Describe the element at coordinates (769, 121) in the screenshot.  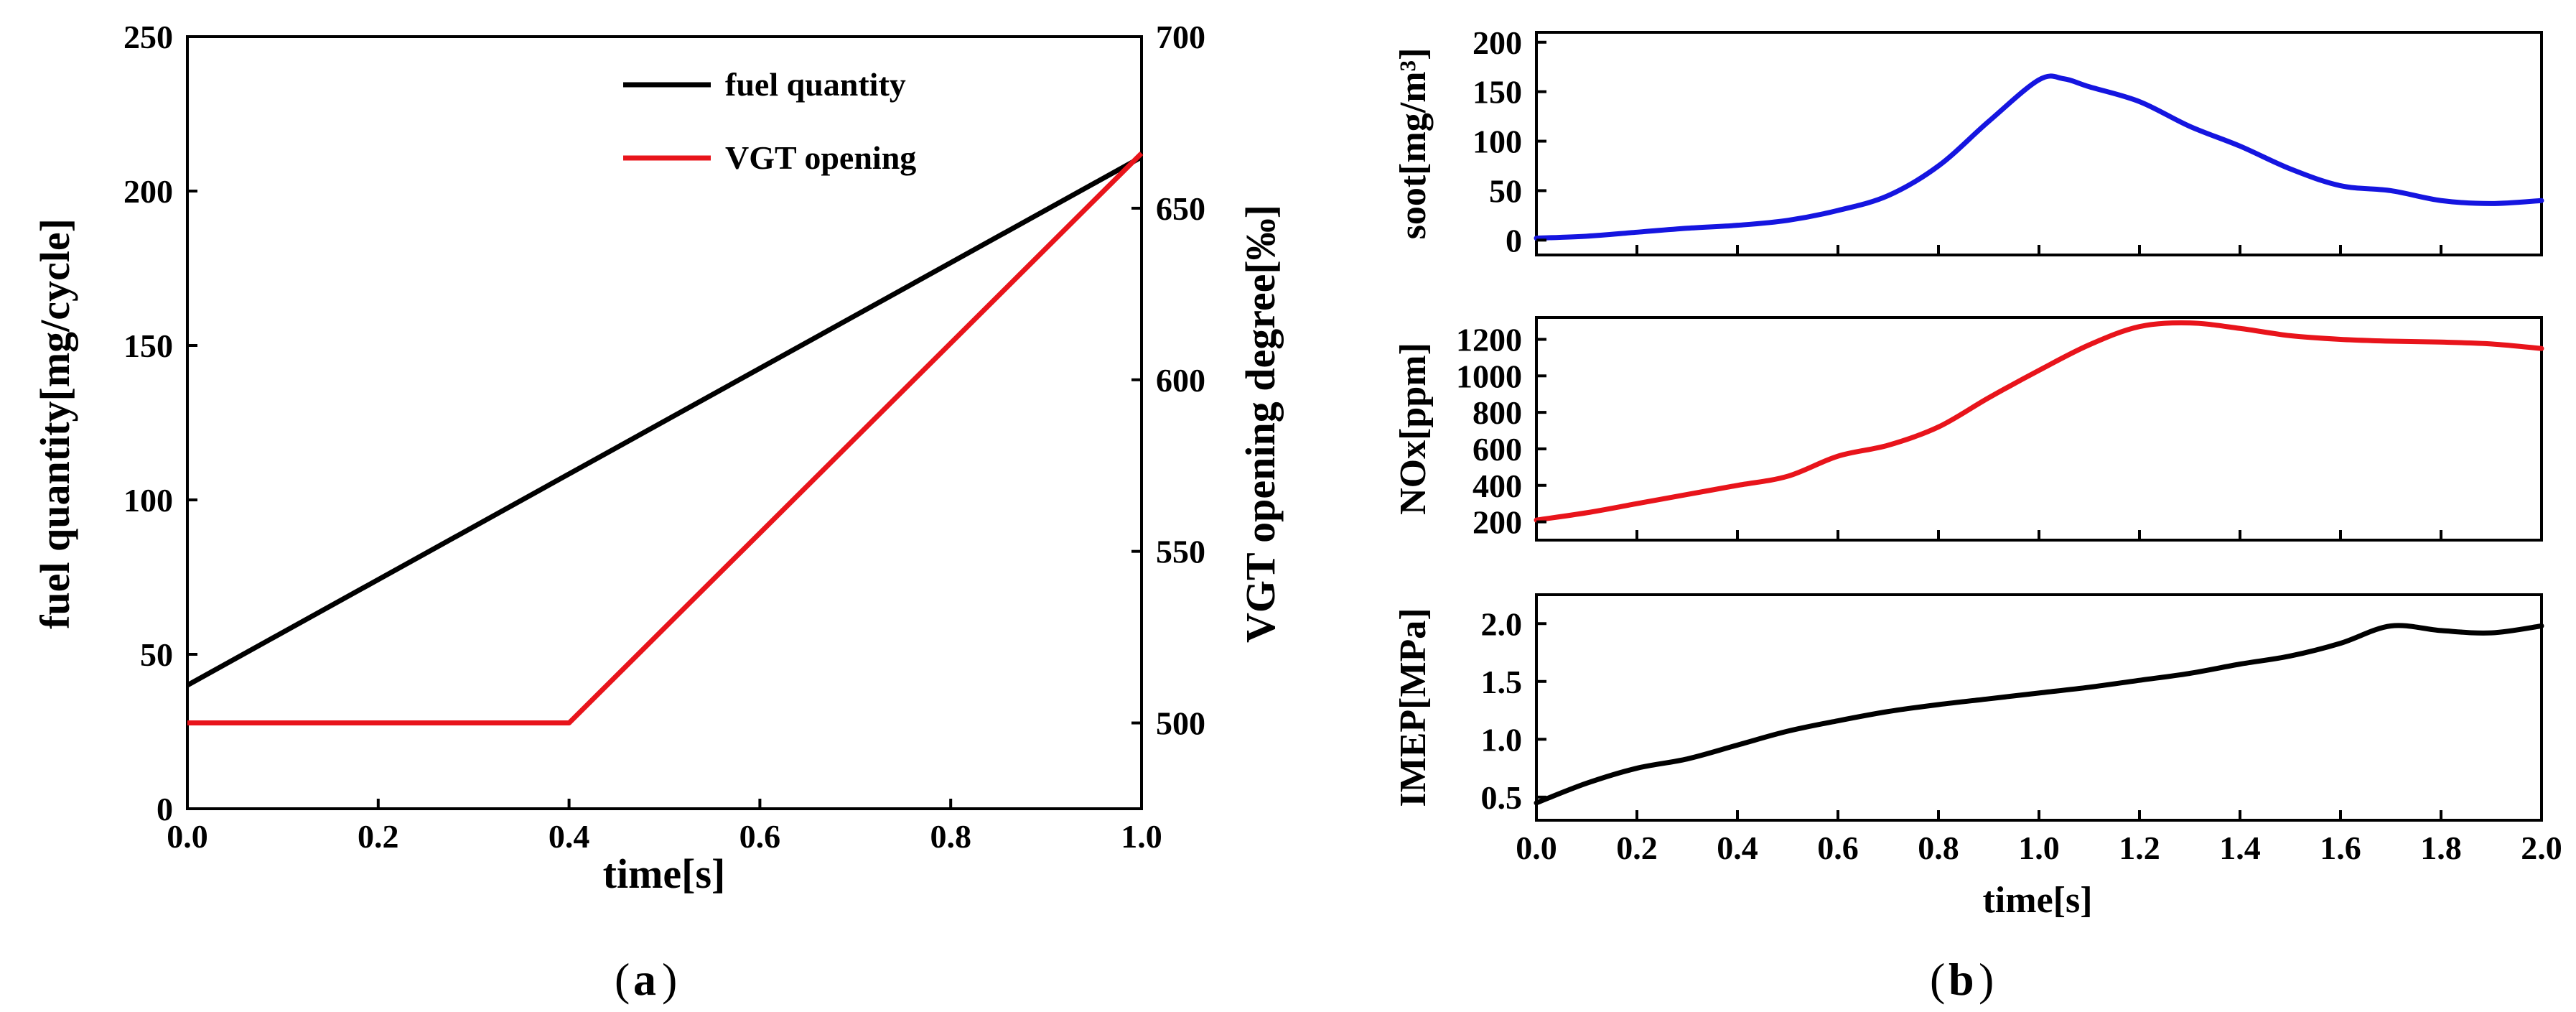
I see `chart-a-legend: fuel quantity VGT opening` at that location.